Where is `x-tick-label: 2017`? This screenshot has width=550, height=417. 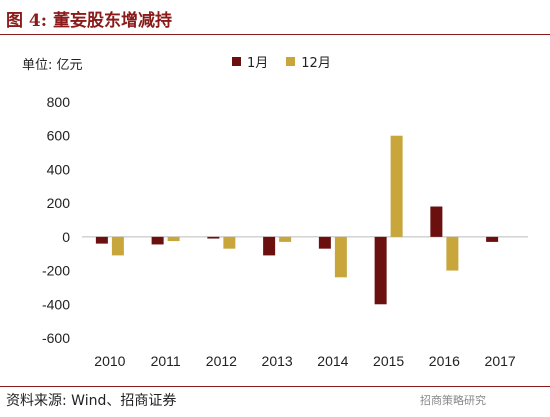
x-tick-label: 2017 is located at coordinates (500, 361).